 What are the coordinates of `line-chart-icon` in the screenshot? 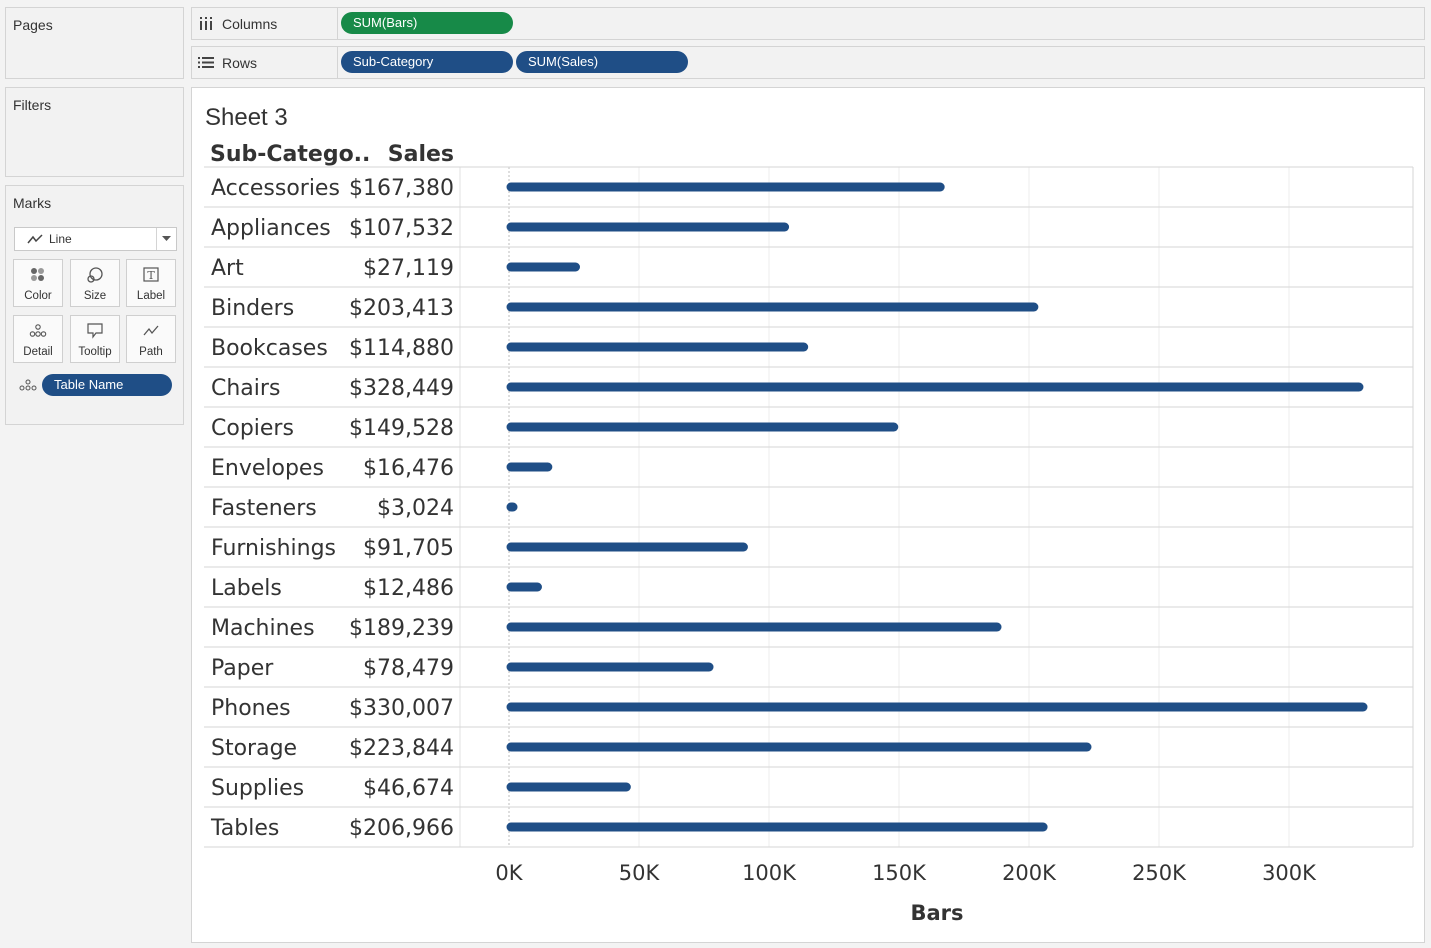 It's located at (35, 239).